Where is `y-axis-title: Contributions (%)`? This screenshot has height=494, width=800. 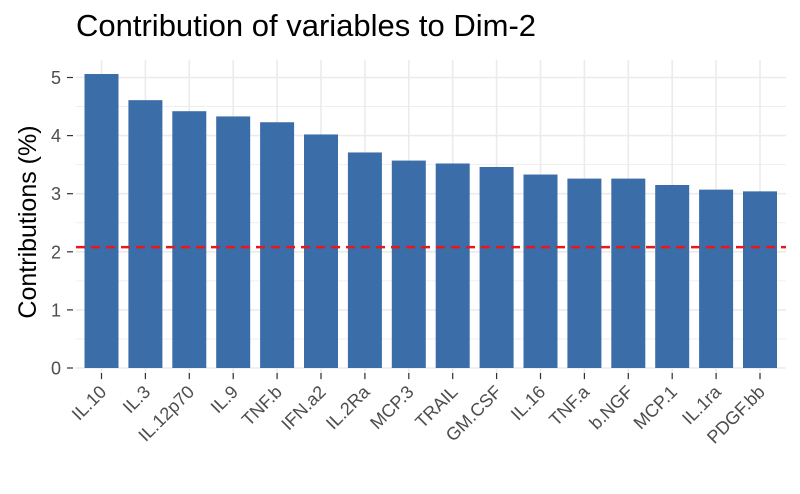
y-axis-title: Contributions (%) is located at coordinates (28, 221).